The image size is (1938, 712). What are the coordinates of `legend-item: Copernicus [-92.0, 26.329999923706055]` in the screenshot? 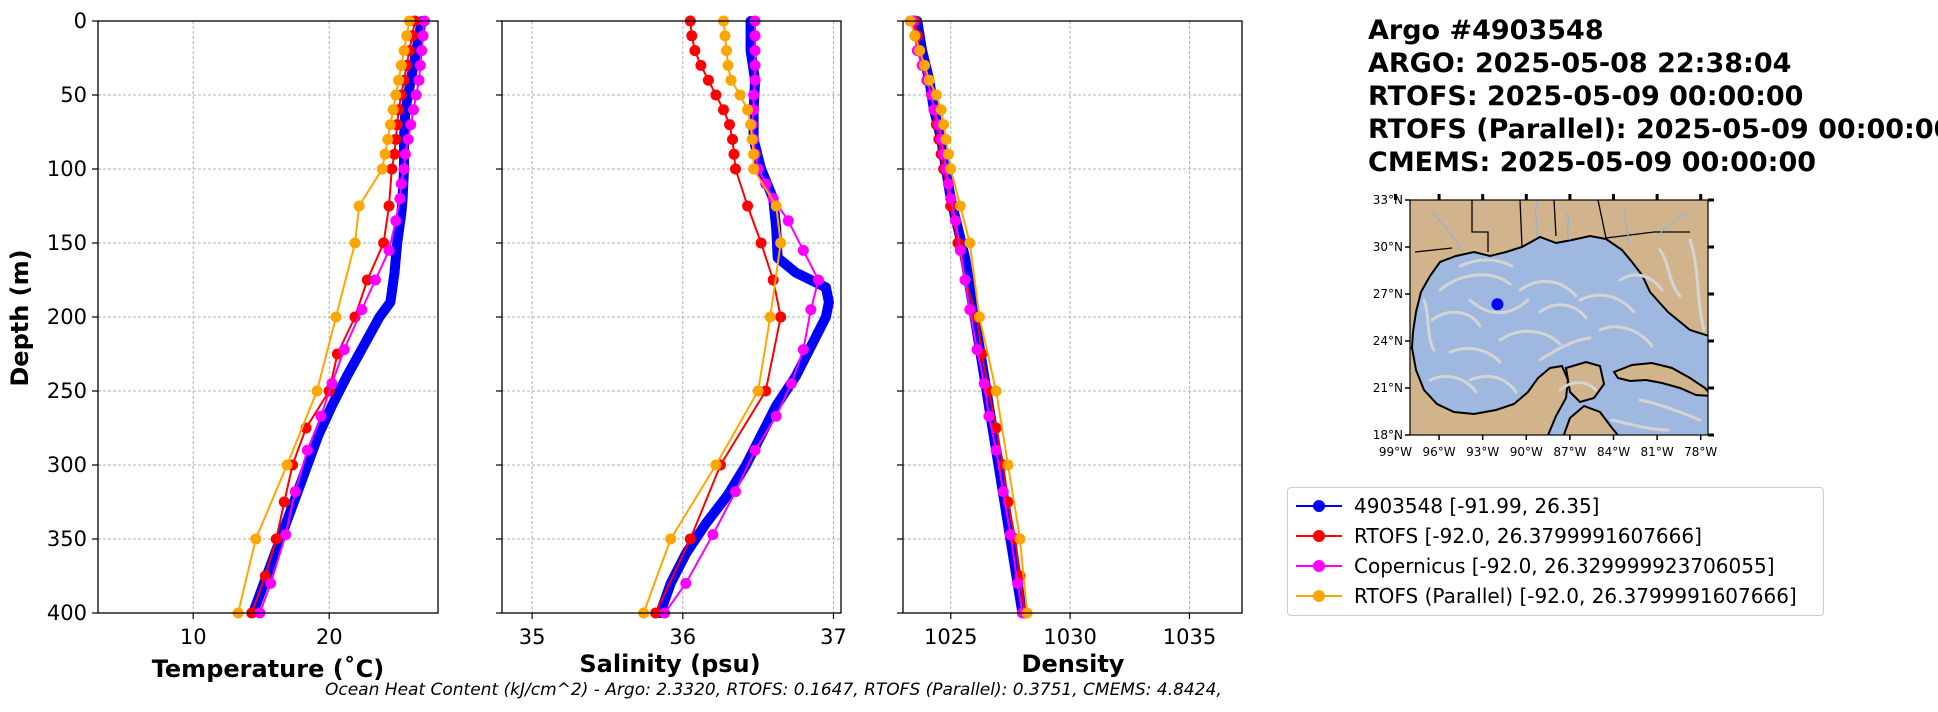 It's located at (1535, 566).